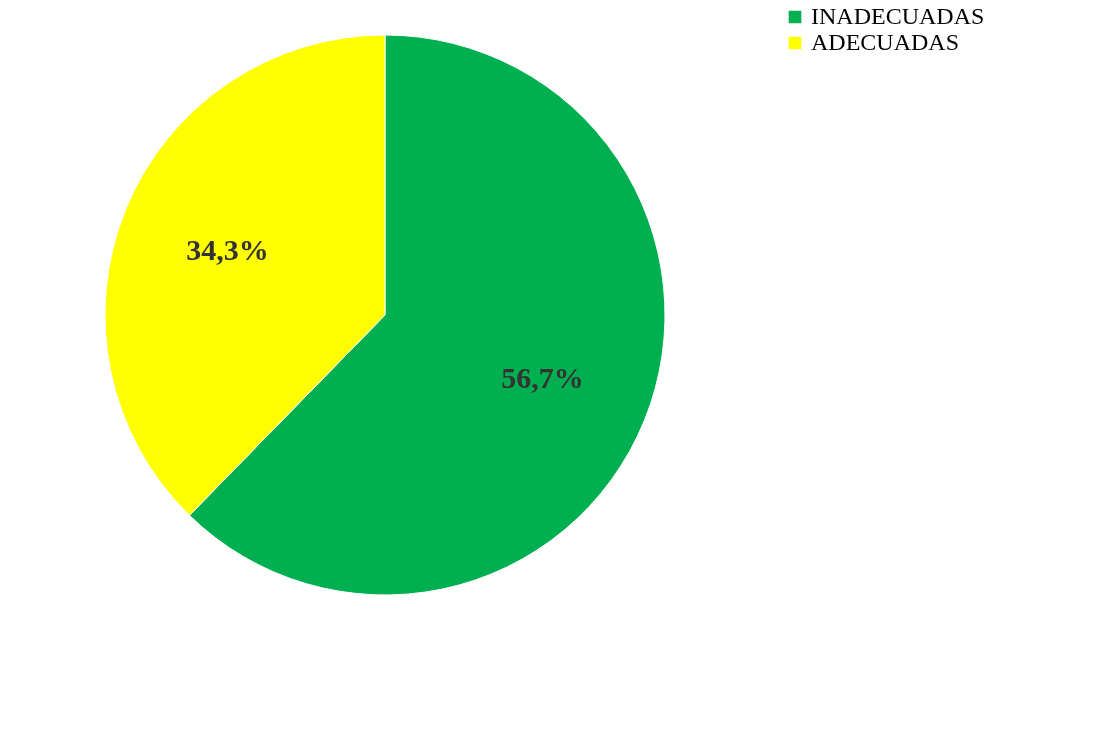 Image resolution: width=1112 pixels, height=733 pixels. I want to click on data-label: 56,7%, so click(542, 378).